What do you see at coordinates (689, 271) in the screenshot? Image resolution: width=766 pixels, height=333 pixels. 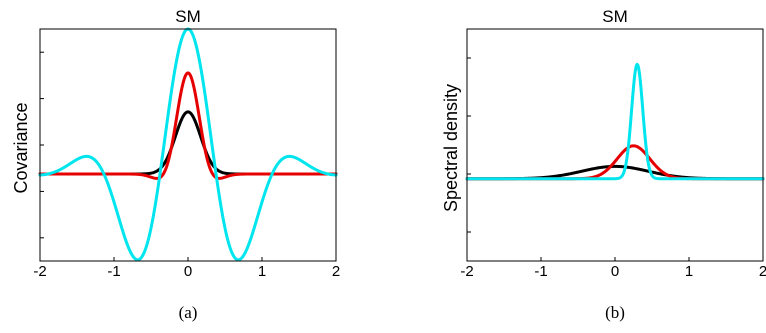 I see `panel-b-xtick-label: 1` at bounding box center [689, 271].